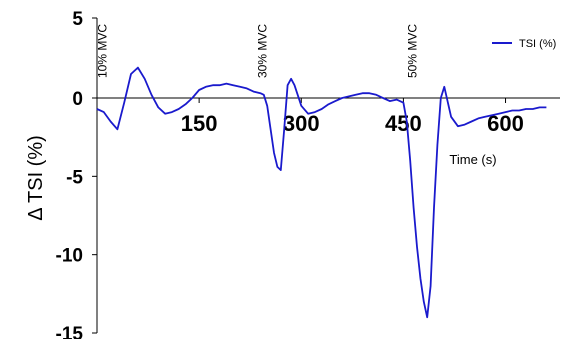 Image resolution: width=568 pixels, height=339 pixels. Describe the element at coordinates (263, 51) in the screenshot. I see `annotation-label: 30% MVC` at that location.